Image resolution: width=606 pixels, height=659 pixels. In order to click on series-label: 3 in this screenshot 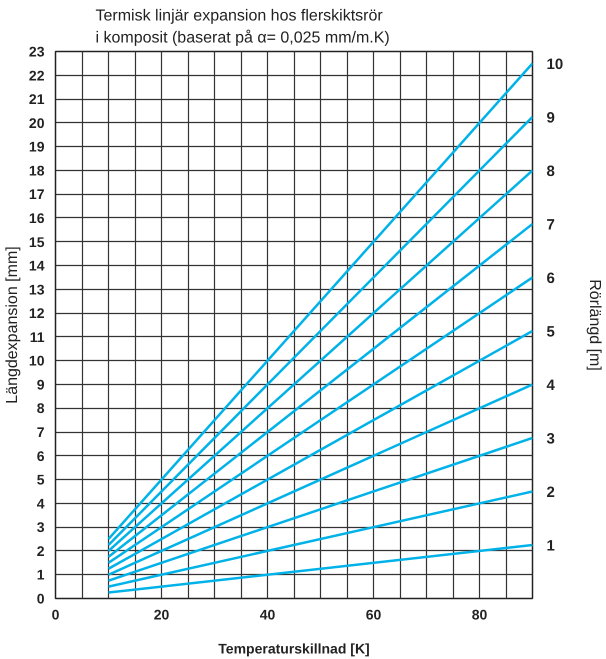, I will do `click(550, 439)`.